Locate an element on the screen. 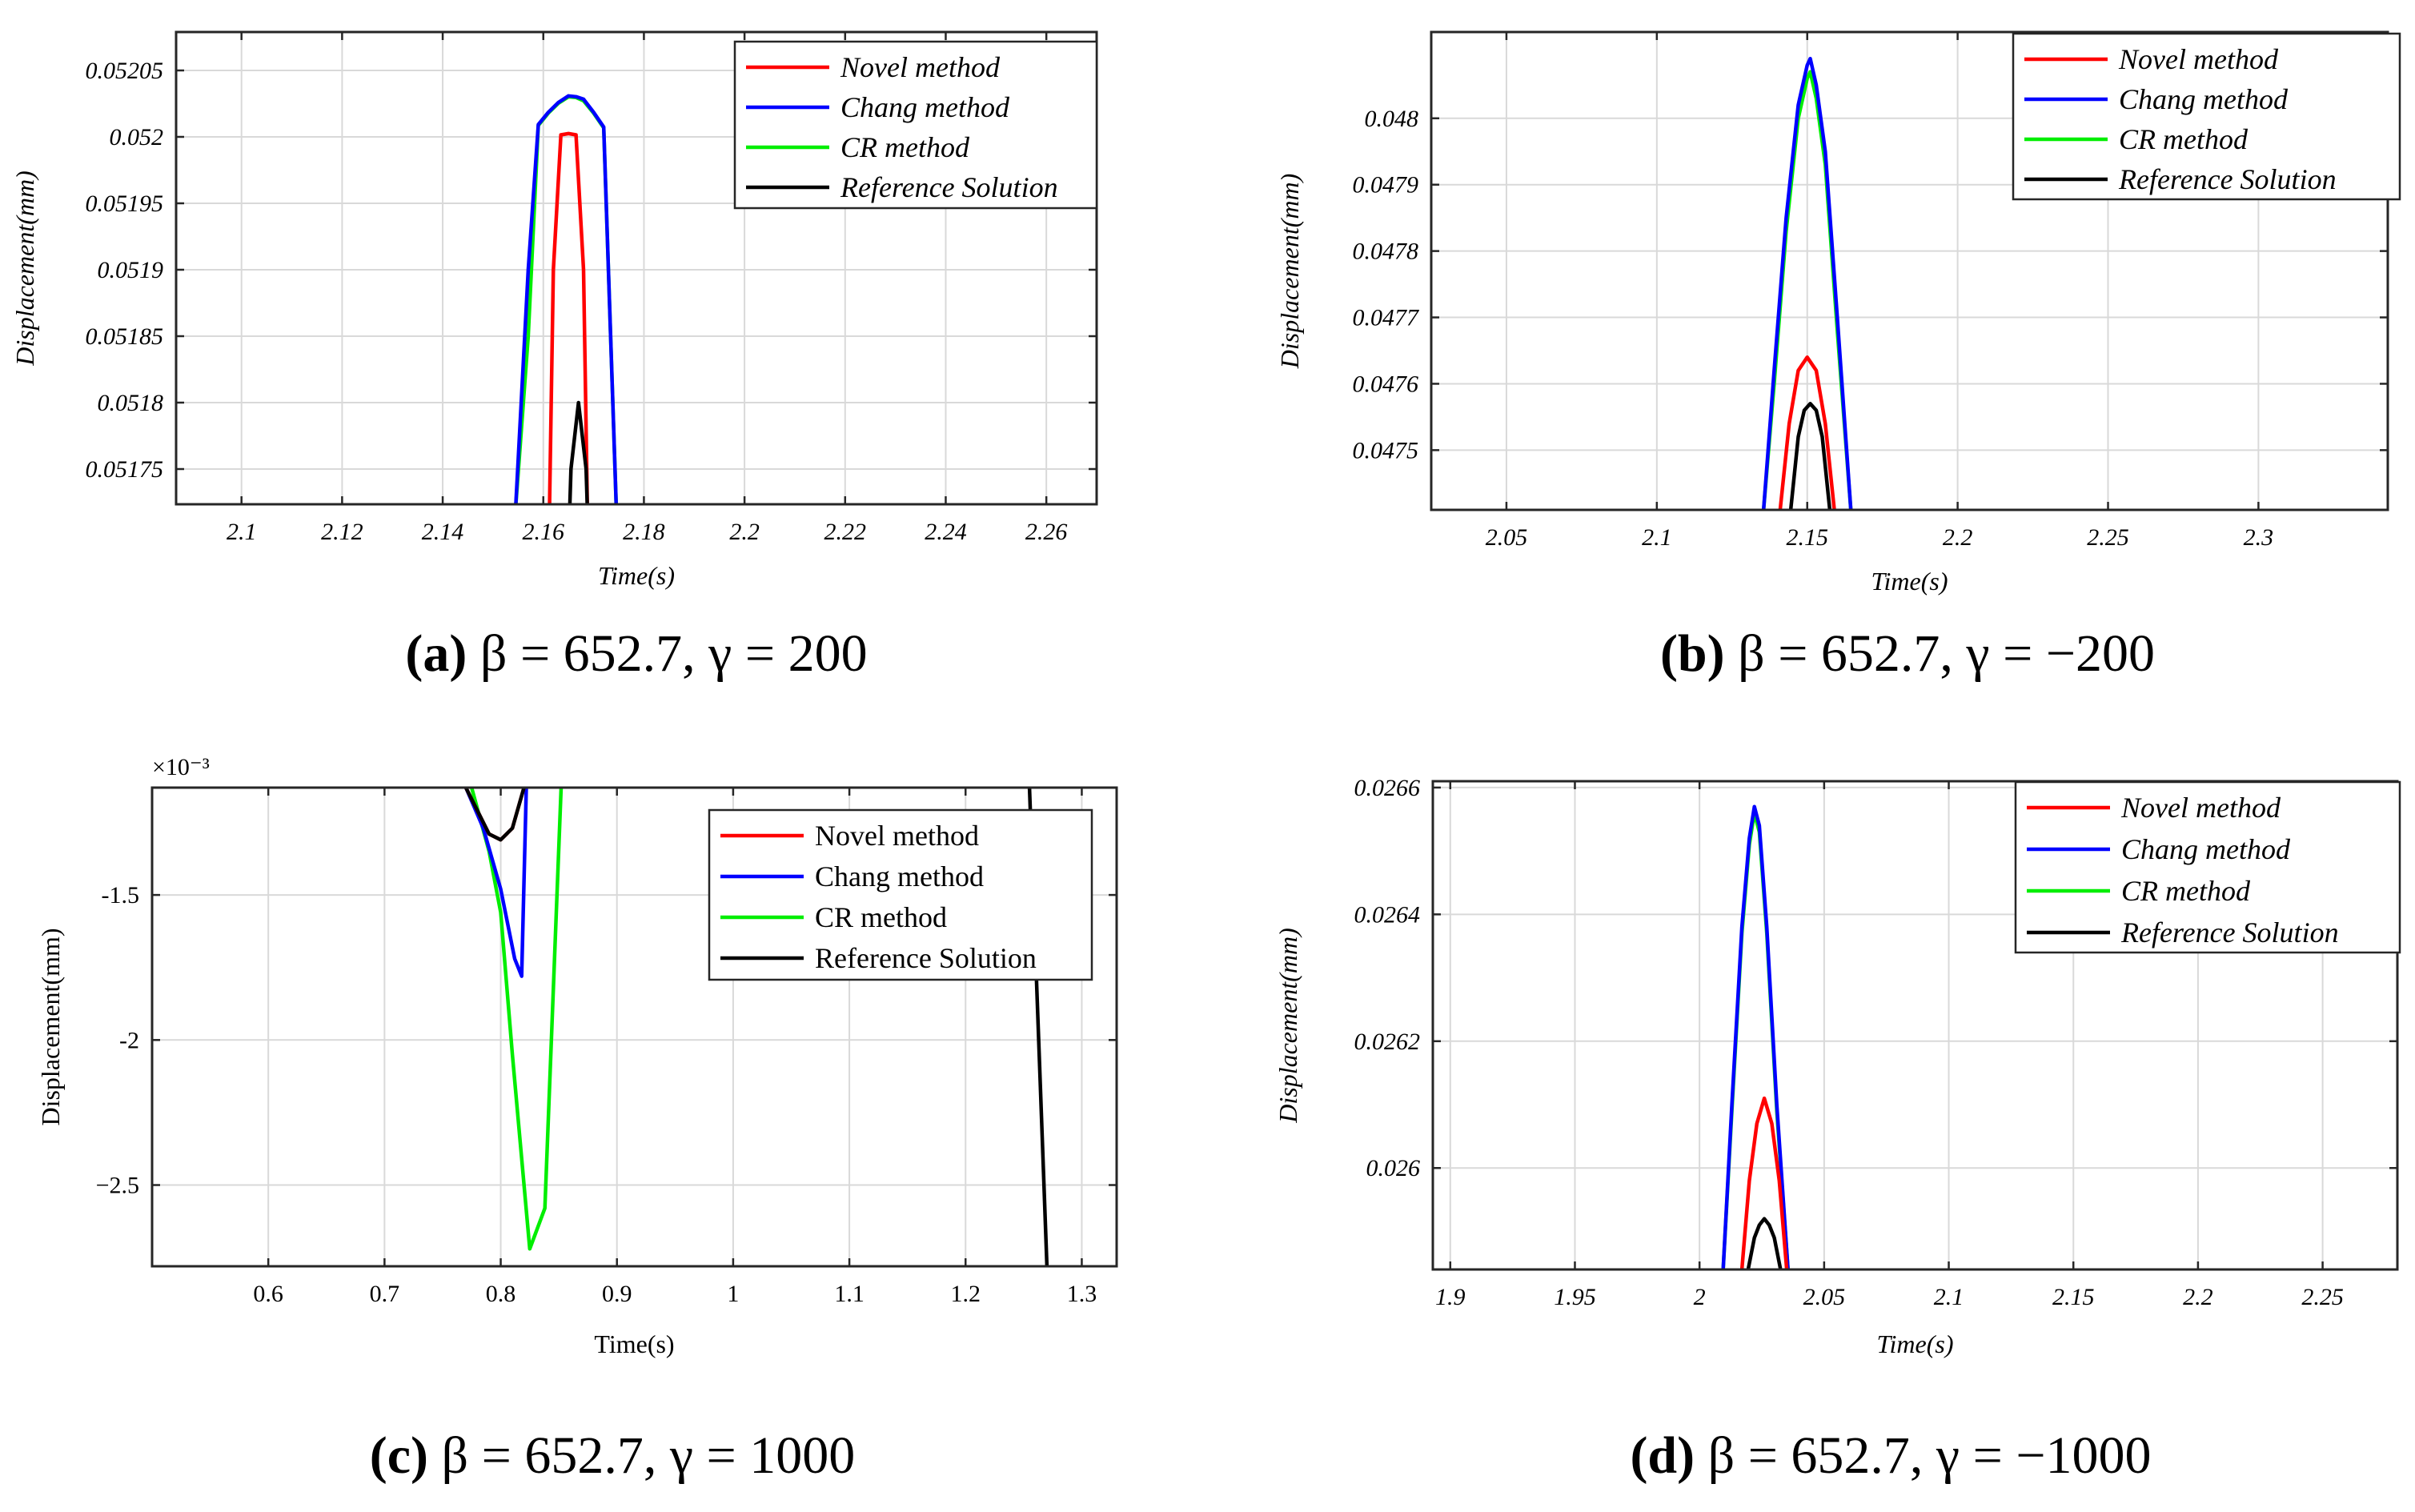 This screenshot has height=1512, width=2415. panel-caption: (c) β = 652.7, γ = 1000 is located at coordinates (612, 1456).